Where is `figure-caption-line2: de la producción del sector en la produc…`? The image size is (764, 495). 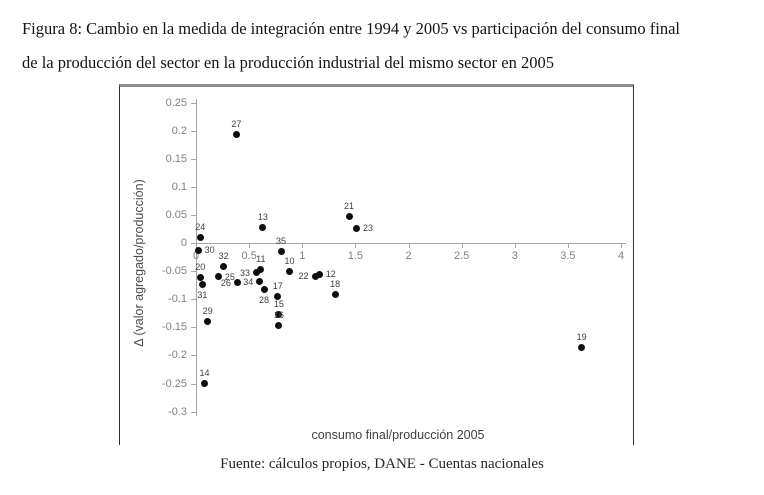 figure-caption-line2: de la producción del sector en la produc… is located at coordinates (288, 62).